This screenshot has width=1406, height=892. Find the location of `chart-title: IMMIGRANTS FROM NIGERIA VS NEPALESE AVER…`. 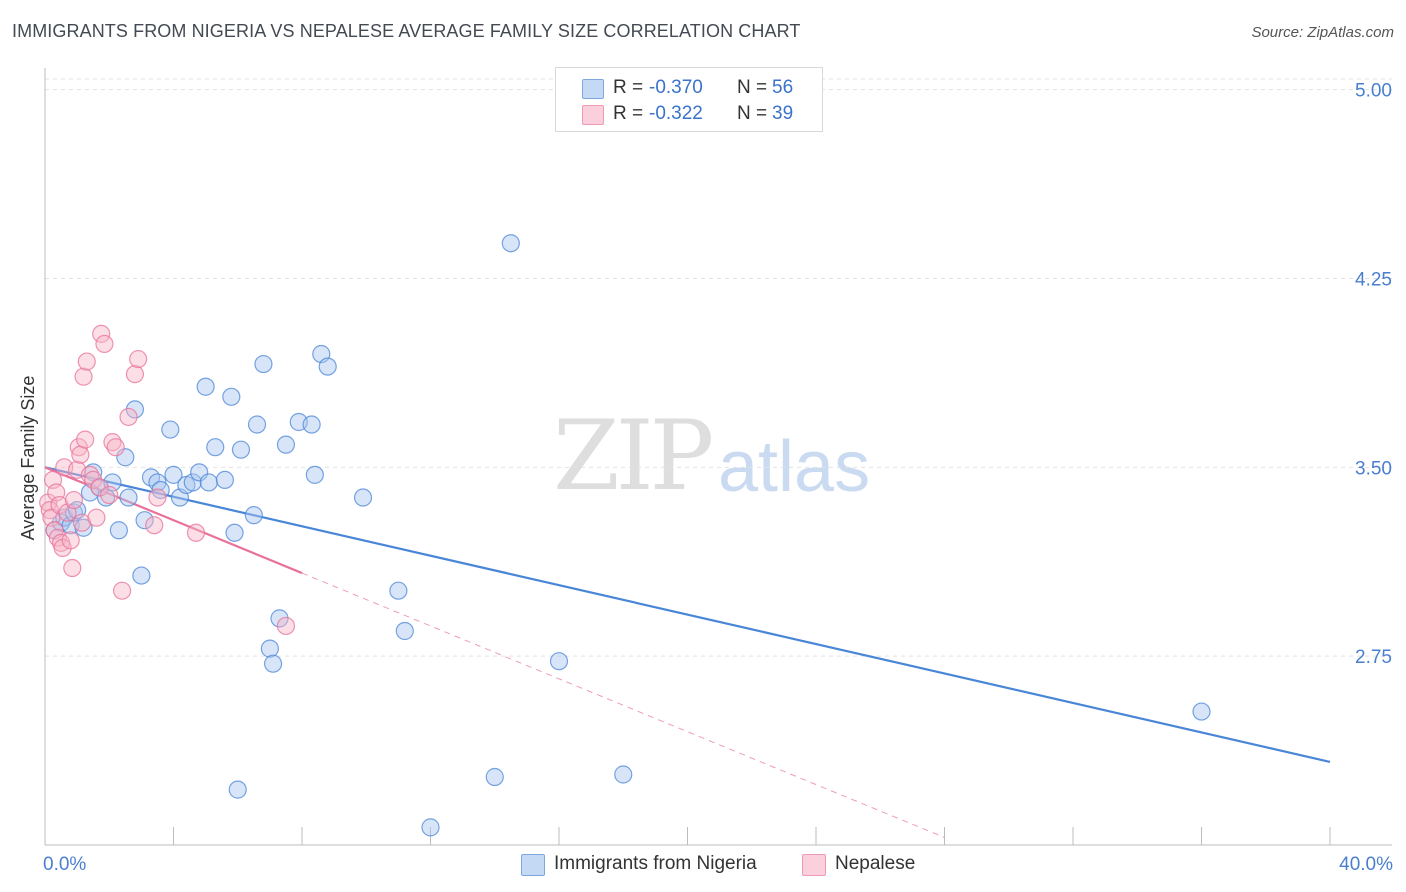

chart-title: IMMIGRANTS FROM NIGERIA VS NEPALESE AVER… is located at coordinates (406, 31).